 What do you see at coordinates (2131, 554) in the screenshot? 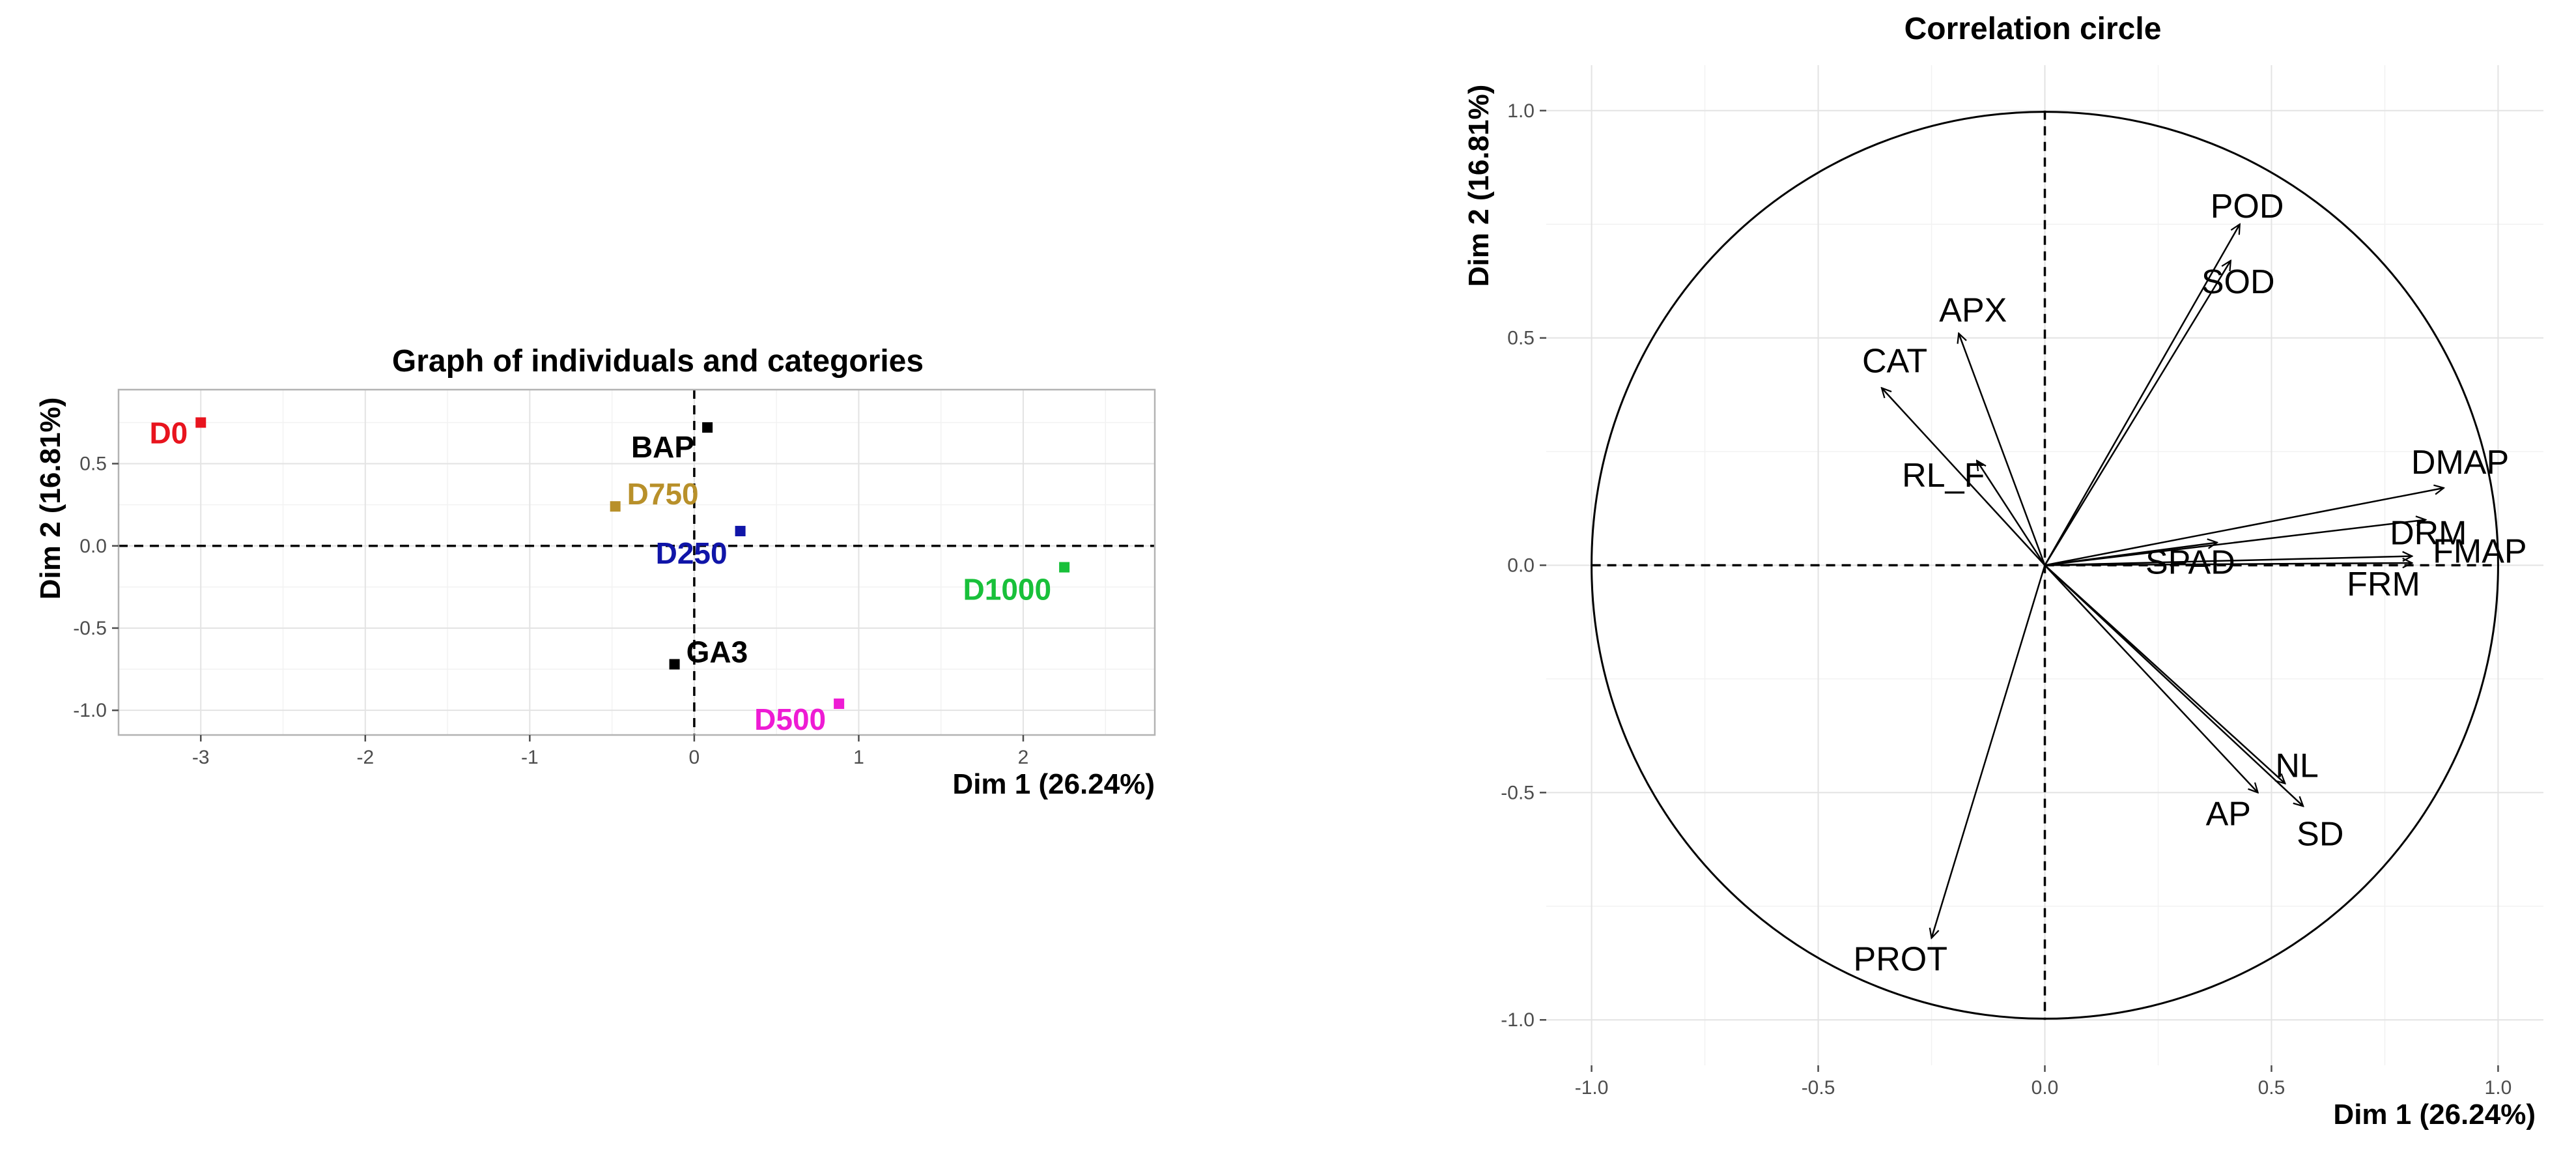
I see `arrow-spad` at bounding box center [2131, 554].